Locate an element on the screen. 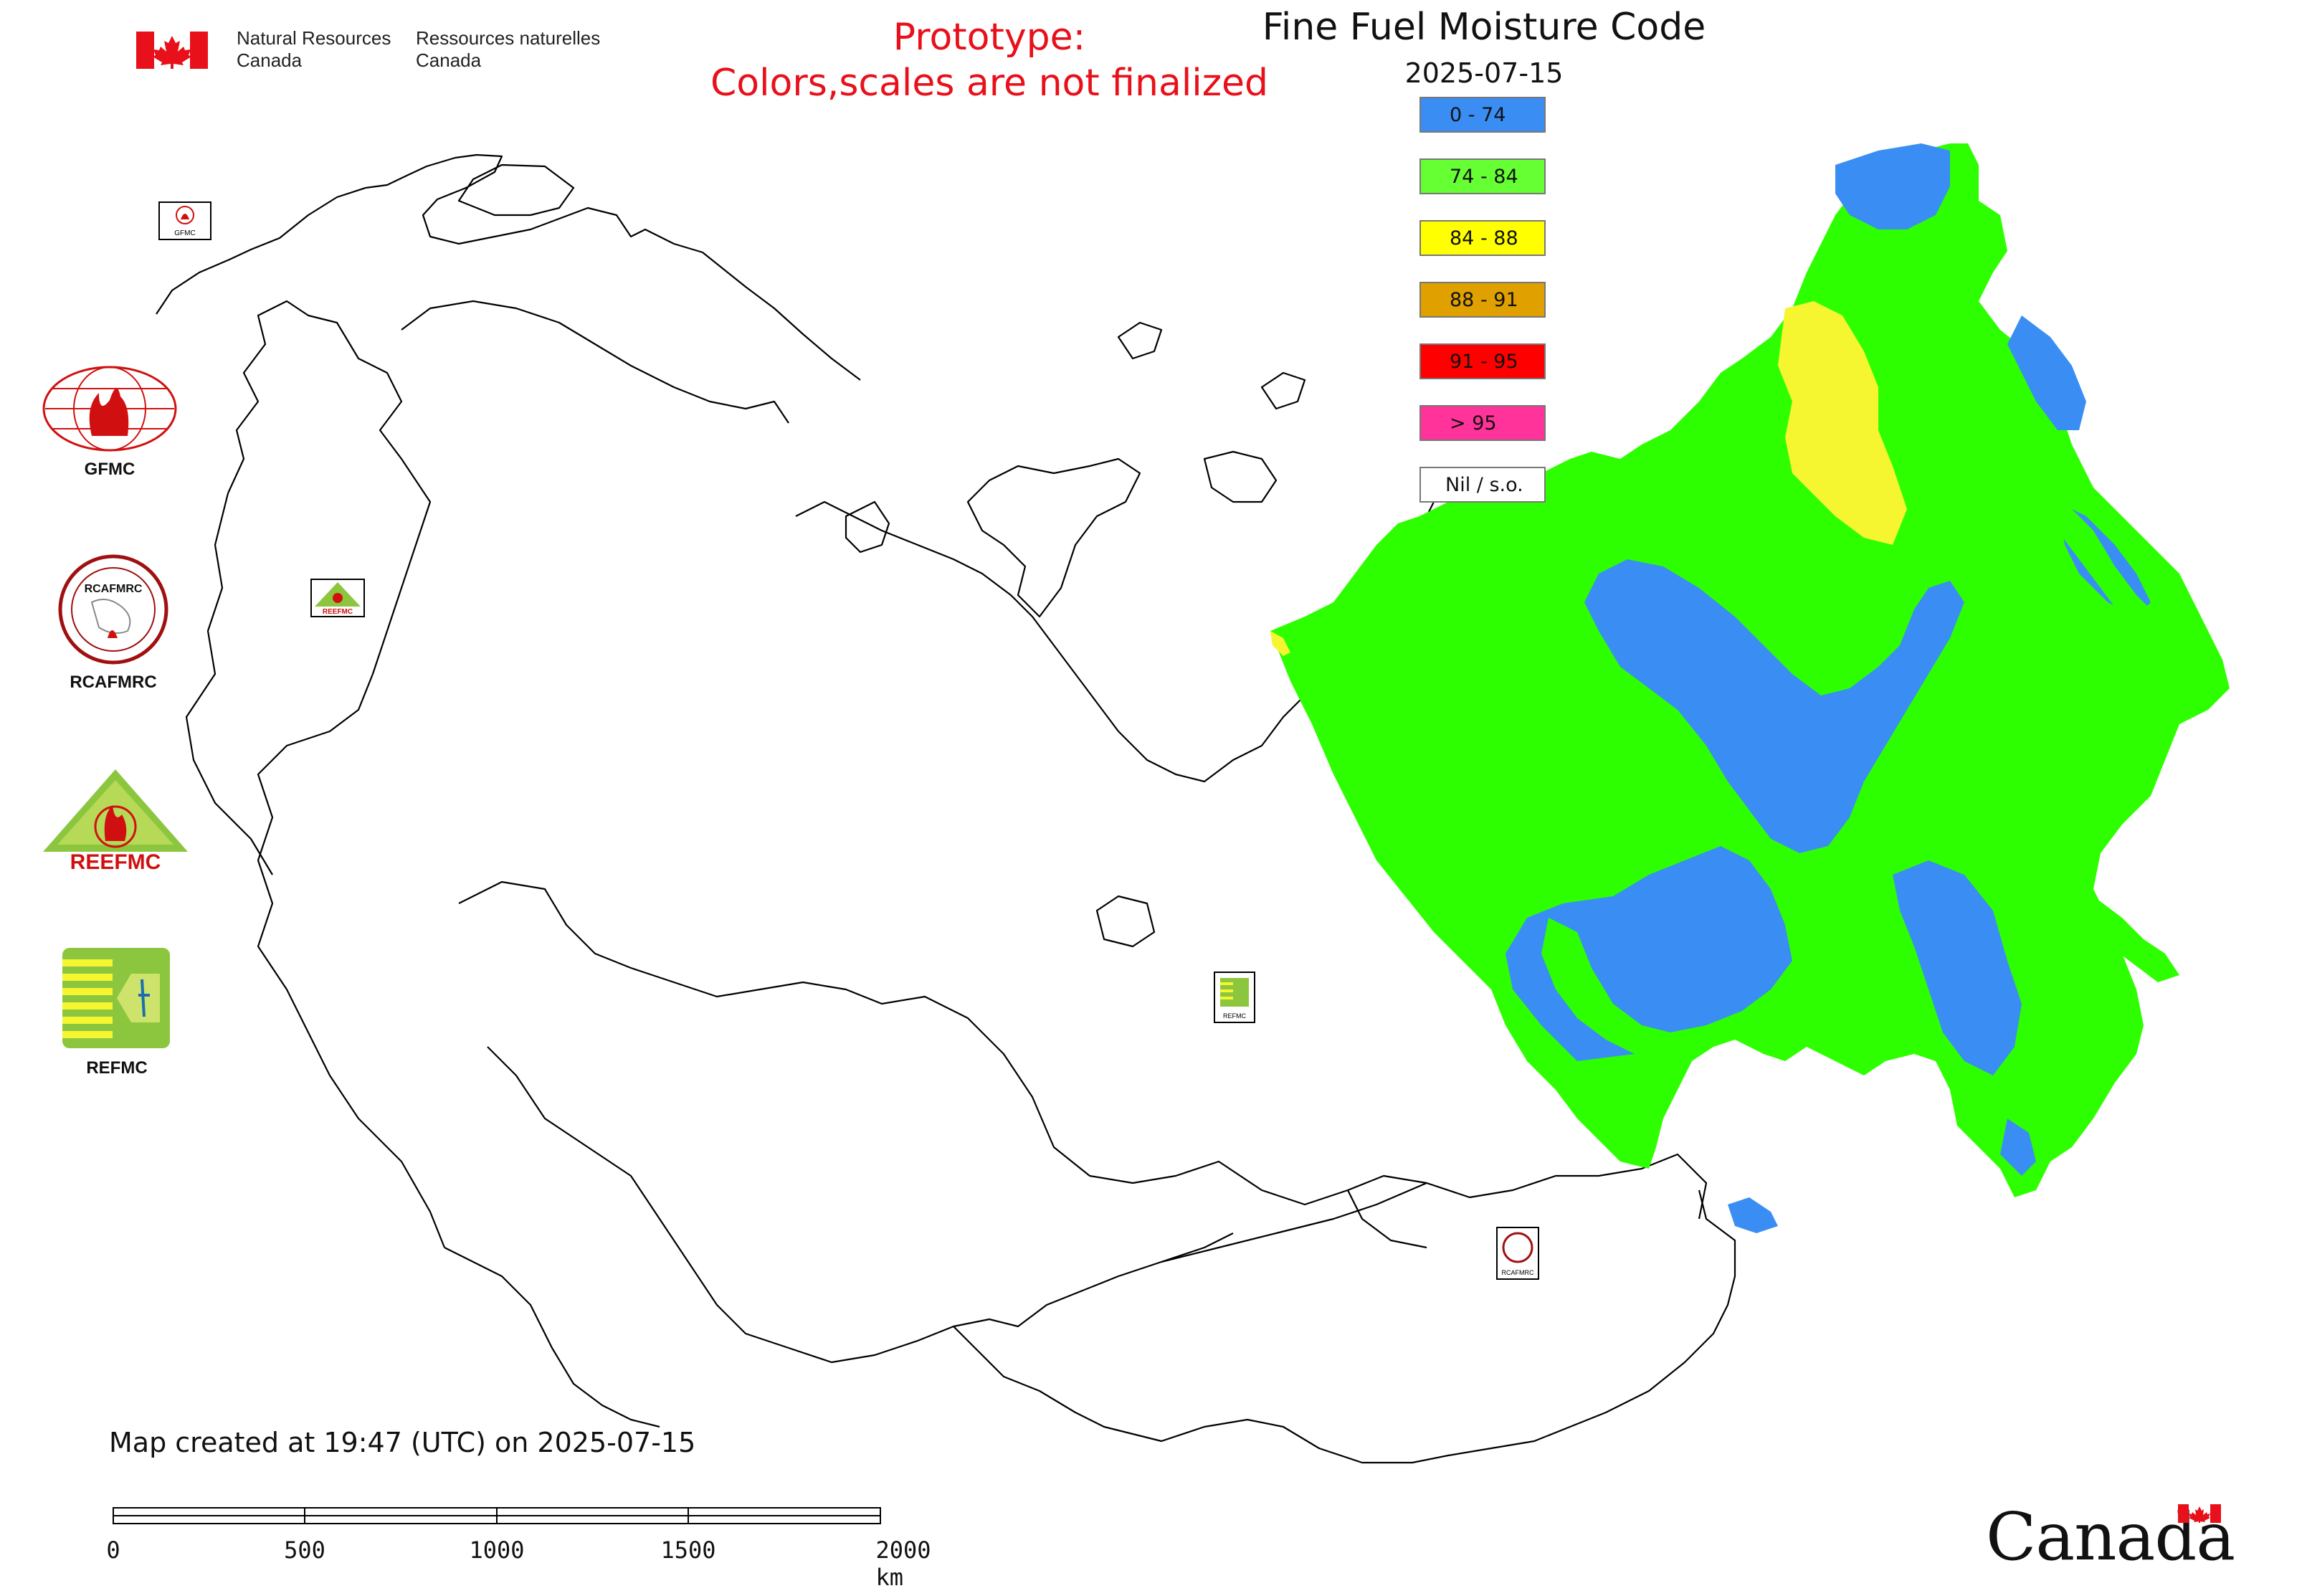 This screenshot has height=1596, width=2302. map-date: 2025-07-15 is located at coordinates (1484, 73).